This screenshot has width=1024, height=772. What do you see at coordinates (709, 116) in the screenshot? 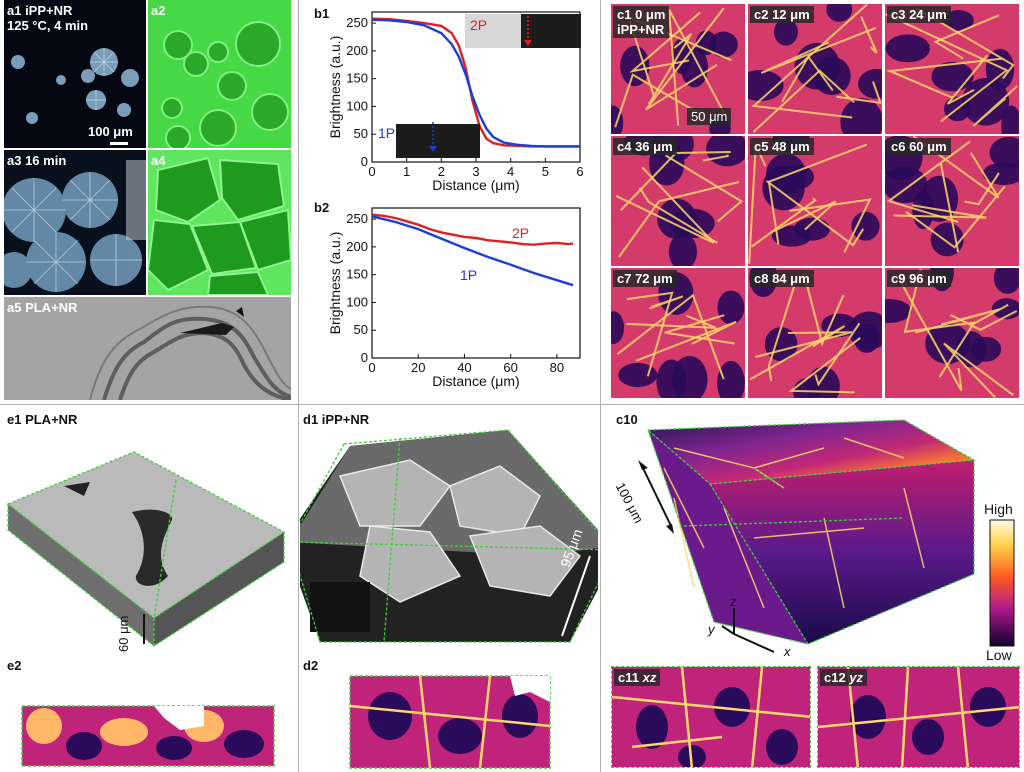
I see `scale-bar-label: 50 μm` at bounding box center [709, 116].